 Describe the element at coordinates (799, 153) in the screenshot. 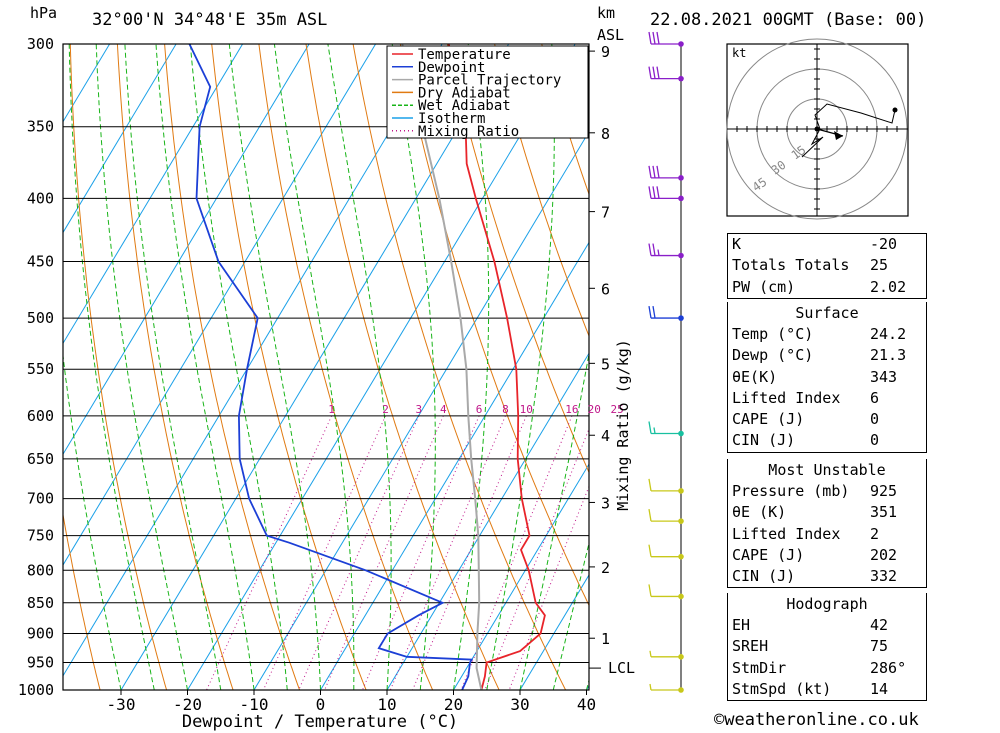

I see `hodograph-ring-label: 15` at that location.